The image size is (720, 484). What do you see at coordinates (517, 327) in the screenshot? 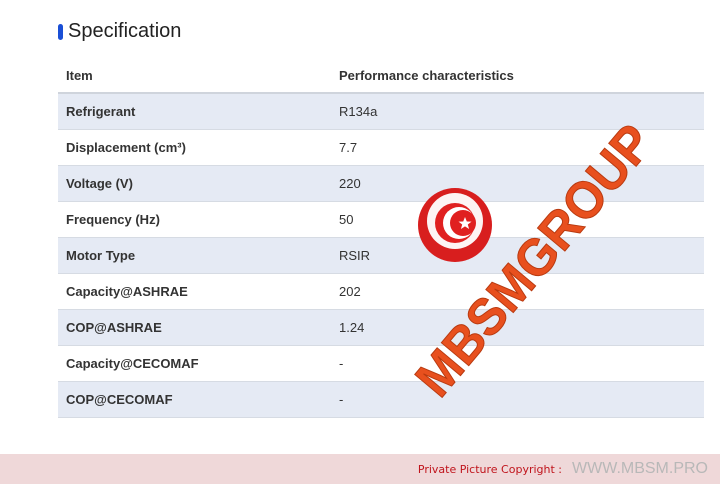
I see `row-value: 1.24` at bounding box center [517, 327].